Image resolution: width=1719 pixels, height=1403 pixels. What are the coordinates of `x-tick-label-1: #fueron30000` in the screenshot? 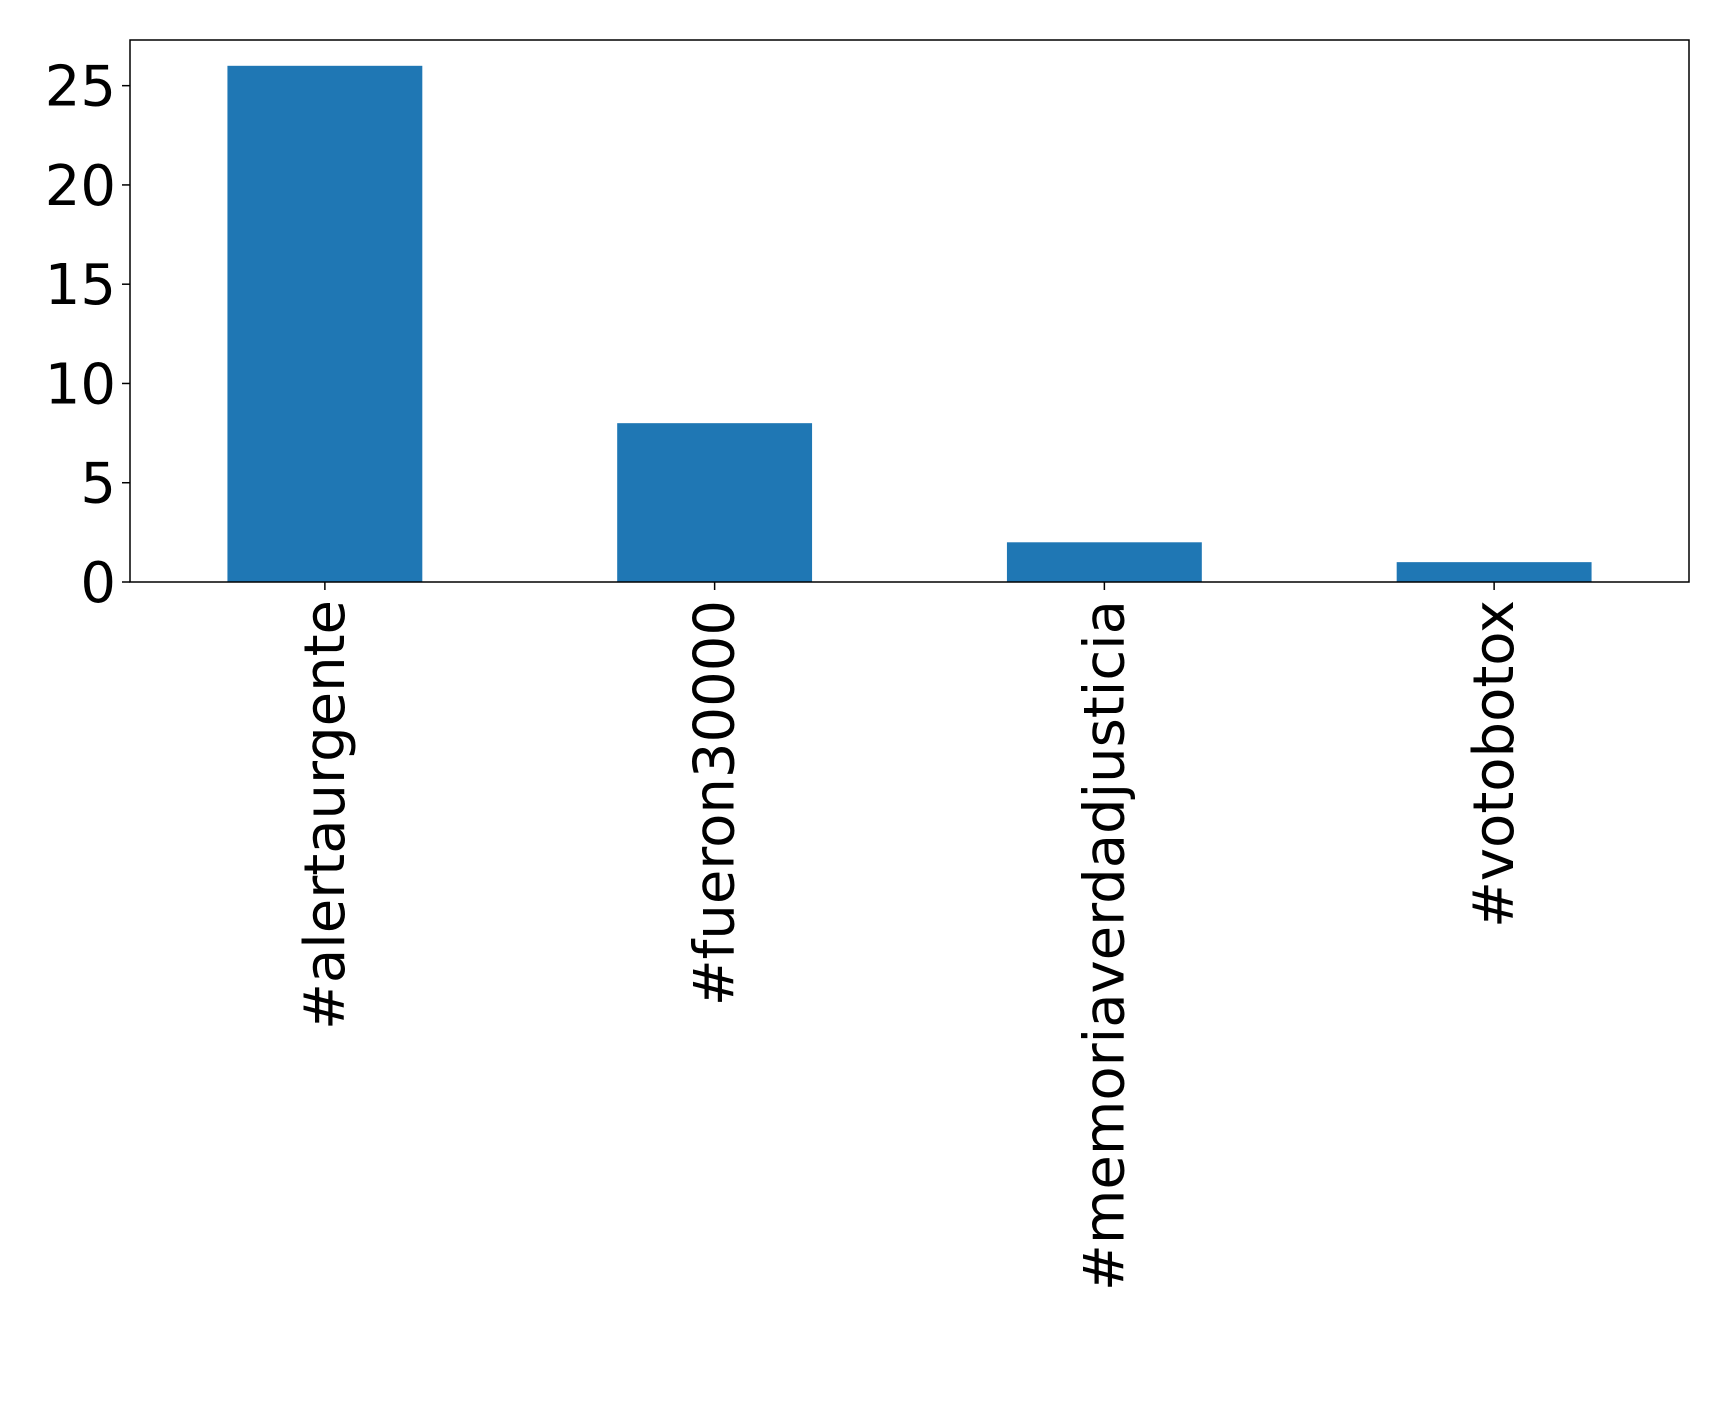 It's located at (715, 803).